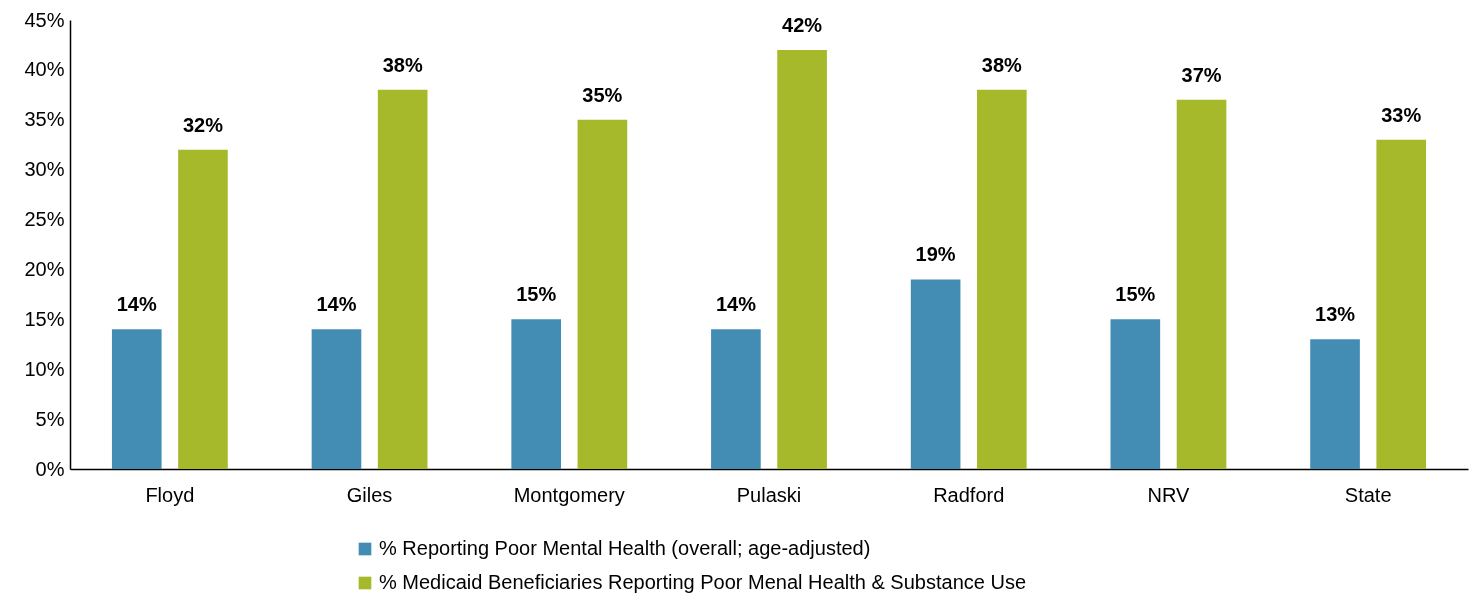  I want to click on x-tick-label: Montgomery, so click(569, 494).